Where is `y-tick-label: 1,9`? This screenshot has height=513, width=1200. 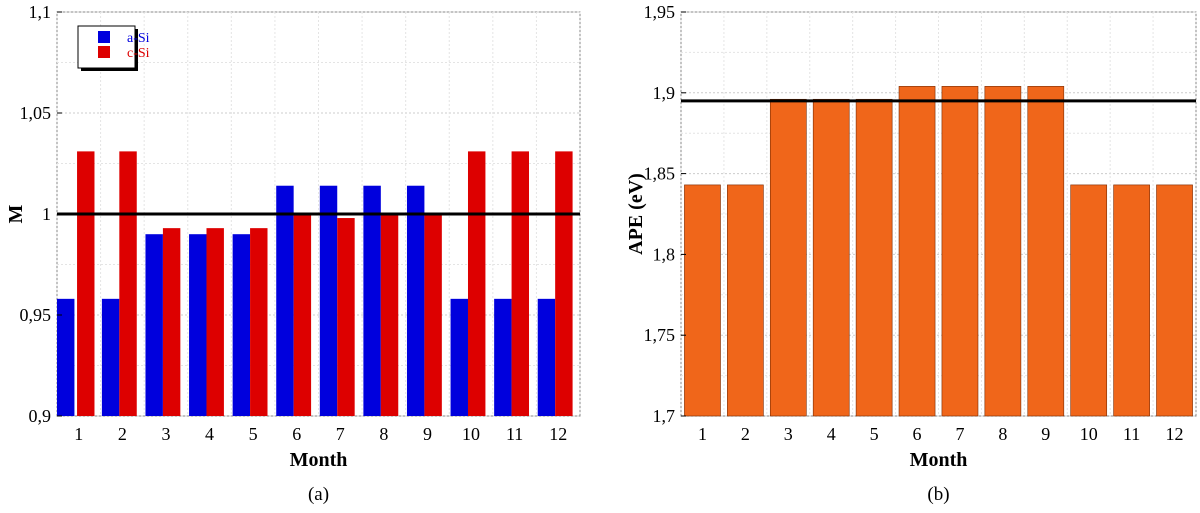
y-tick-label: 1,9 is located at coordinates (664, 93).